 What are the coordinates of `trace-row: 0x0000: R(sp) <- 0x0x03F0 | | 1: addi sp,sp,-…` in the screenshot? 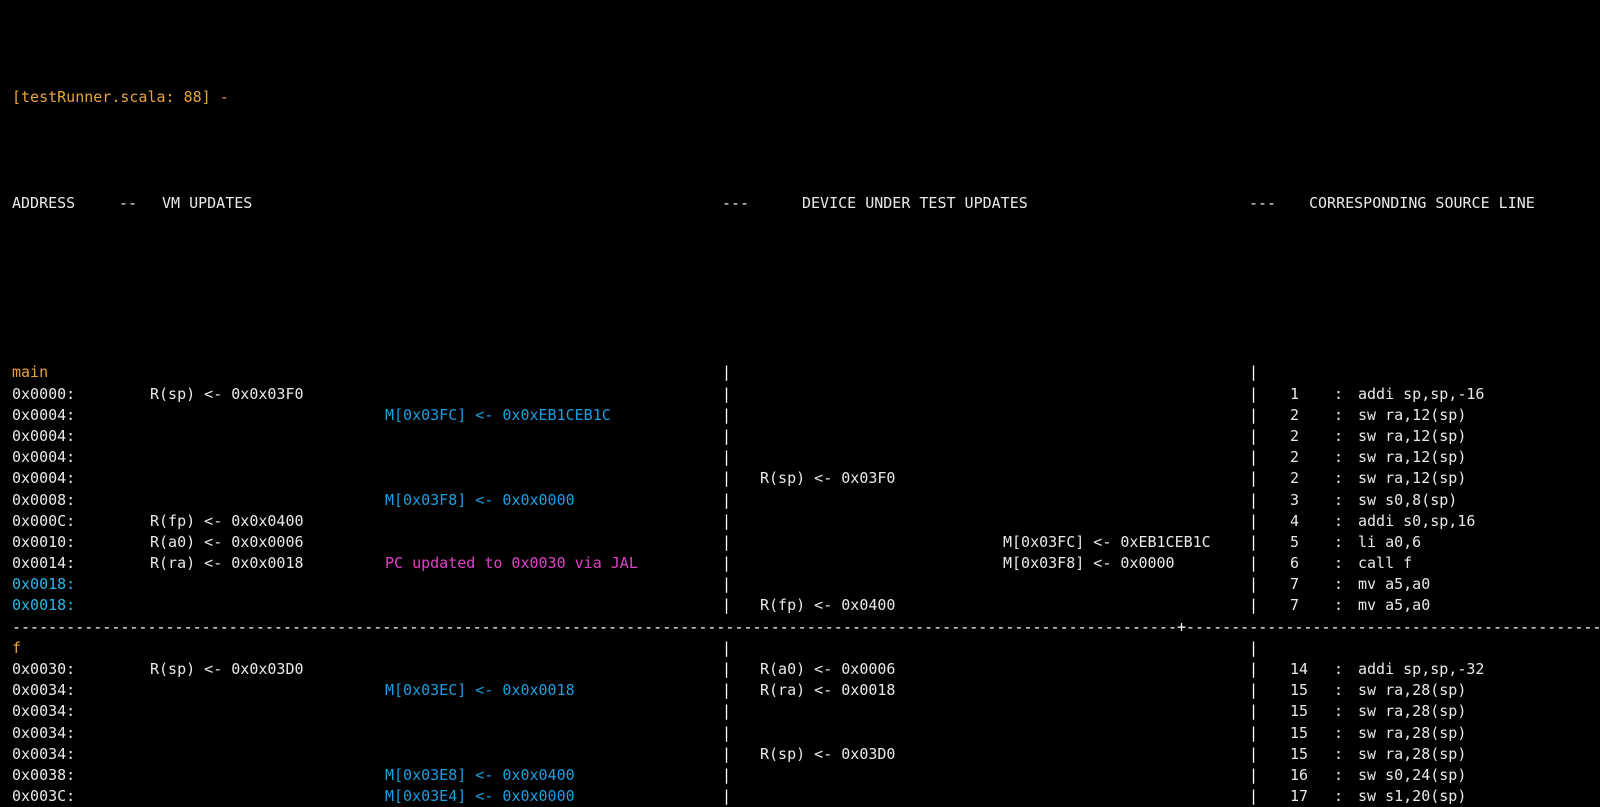 It's located at (806, 394).